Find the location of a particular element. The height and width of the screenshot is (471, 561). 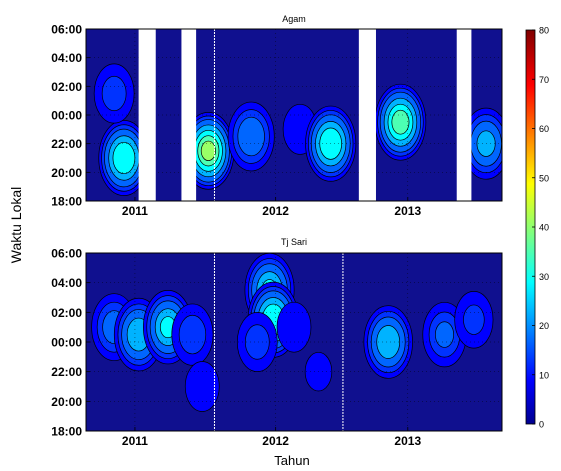

colorbar-ticks: 0 10 20 30 40 50 60 70 80 is located at coordinates (540, 228).